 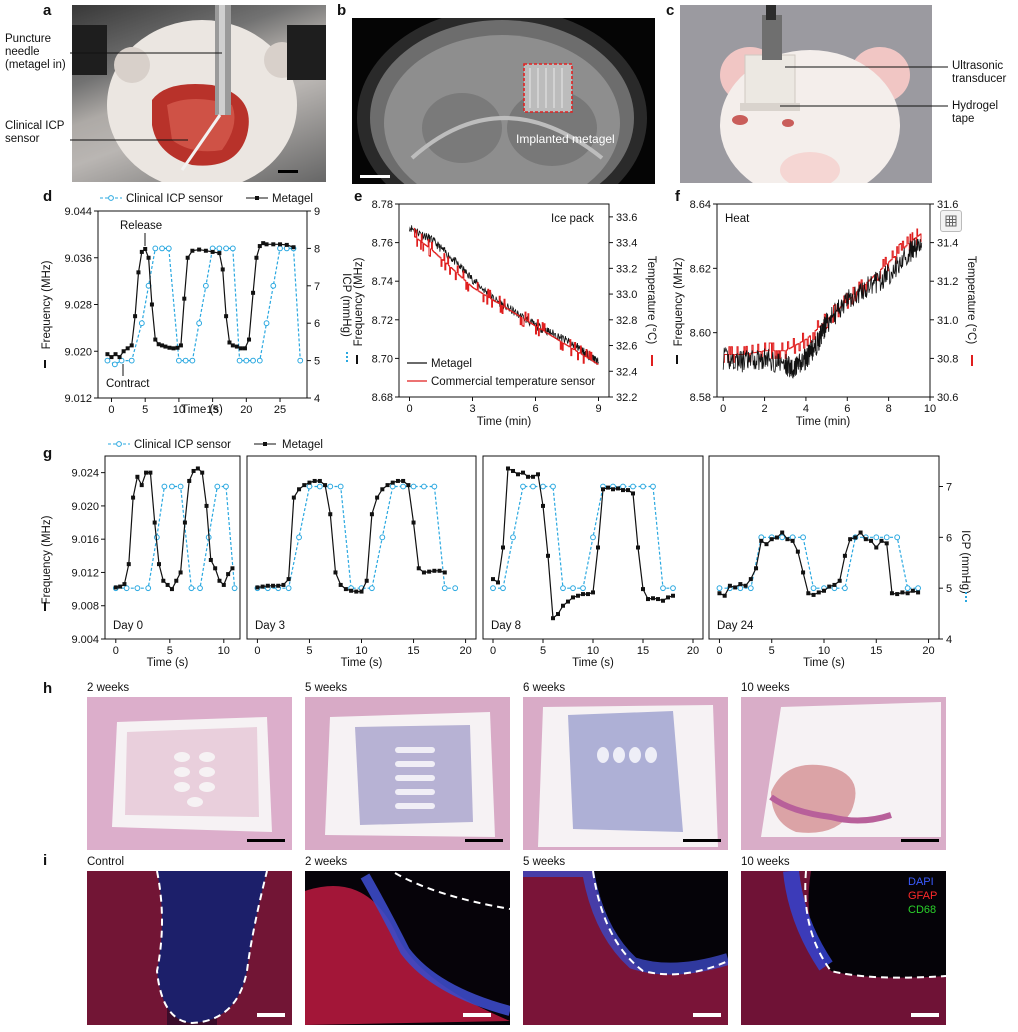 What do you see at coordinates (922, 910) in the screenshot?
I see `stain-legend-cd68: CD68` at bounding box center [922, 910].